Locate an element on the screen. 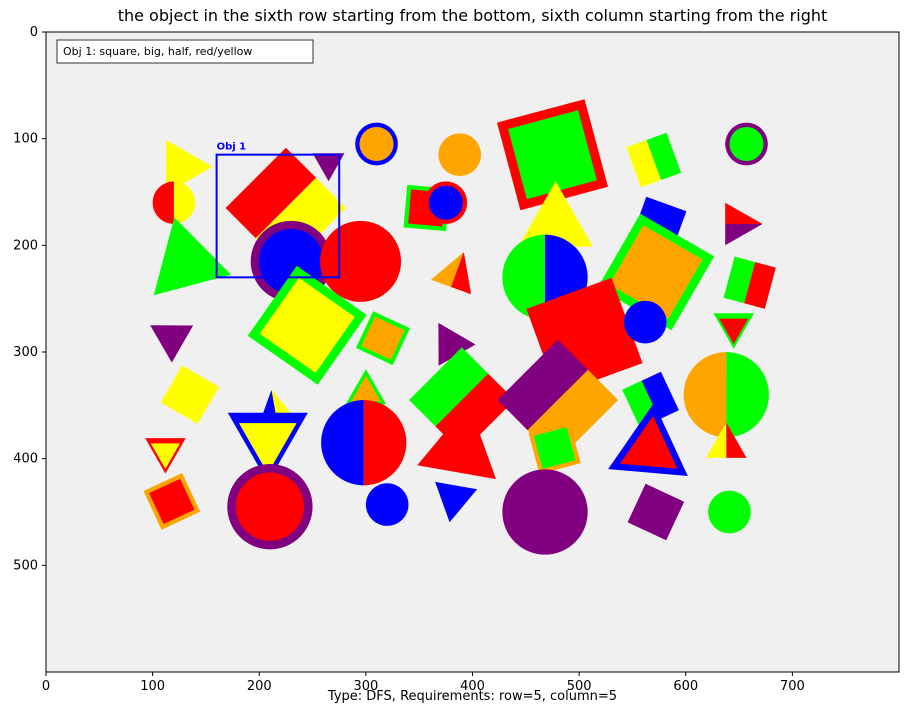  y-tick-label: 300 is located at coordinates (25, 352).